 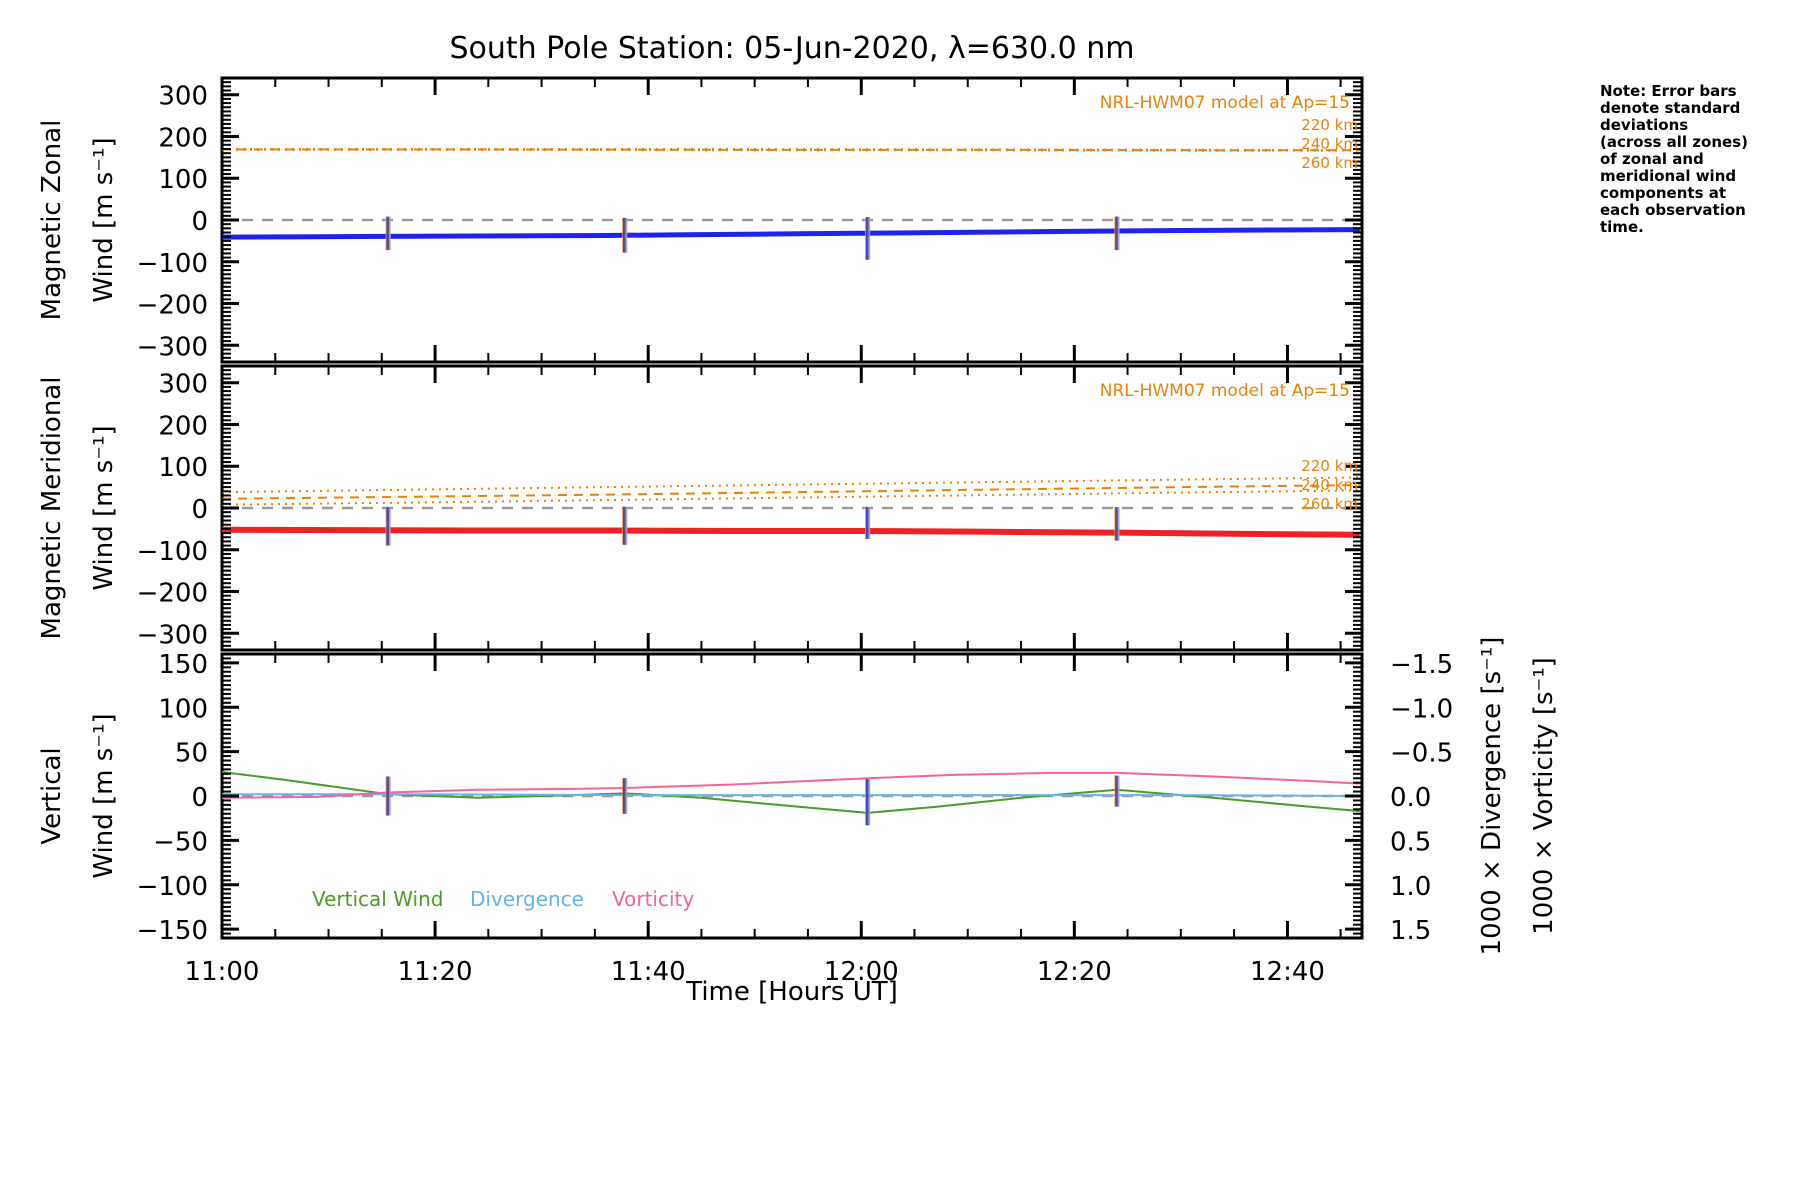 I want to click on y-tick-label: 50, so click(x=191, y=754).